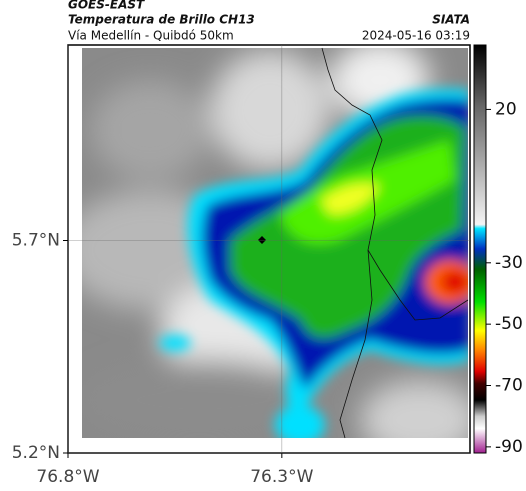  I want to click on colorbar-tick-label: -70, so click(509, 386).